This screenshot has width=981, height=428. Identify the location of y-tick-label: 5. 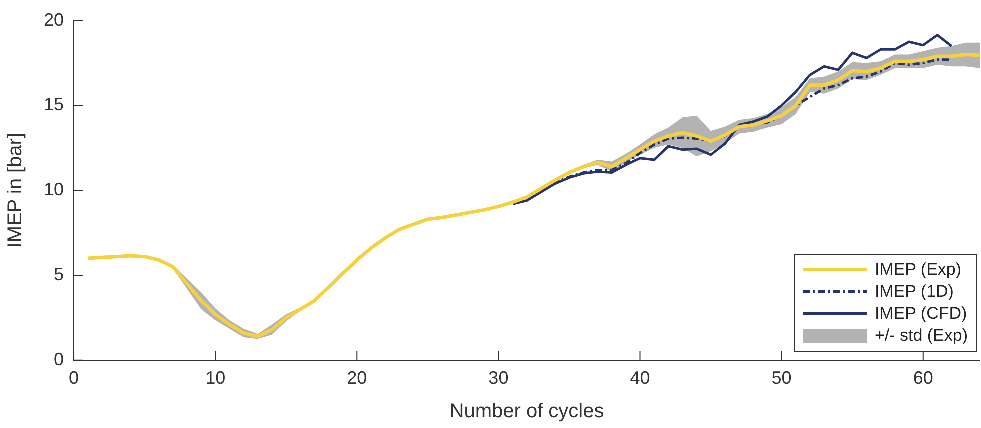
(59, 274).